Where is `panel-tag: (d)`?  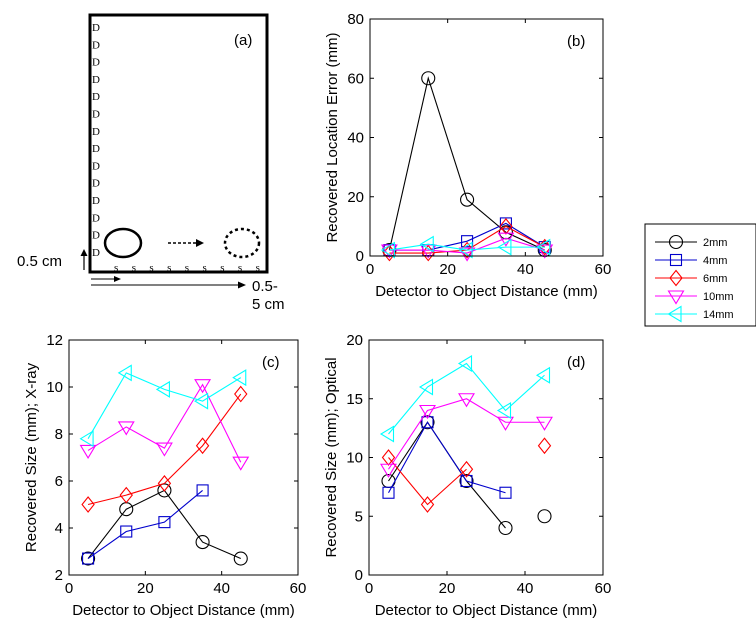 panel-tag: (d) is located at coordinates (576, 362).